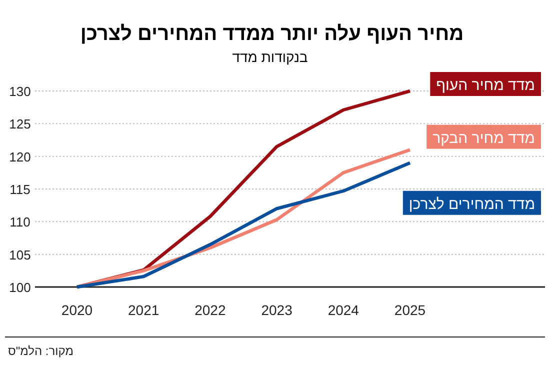 This screenshot has height=365, width=550. I want to click on x-tick-label: 2020, so click(77, 310).